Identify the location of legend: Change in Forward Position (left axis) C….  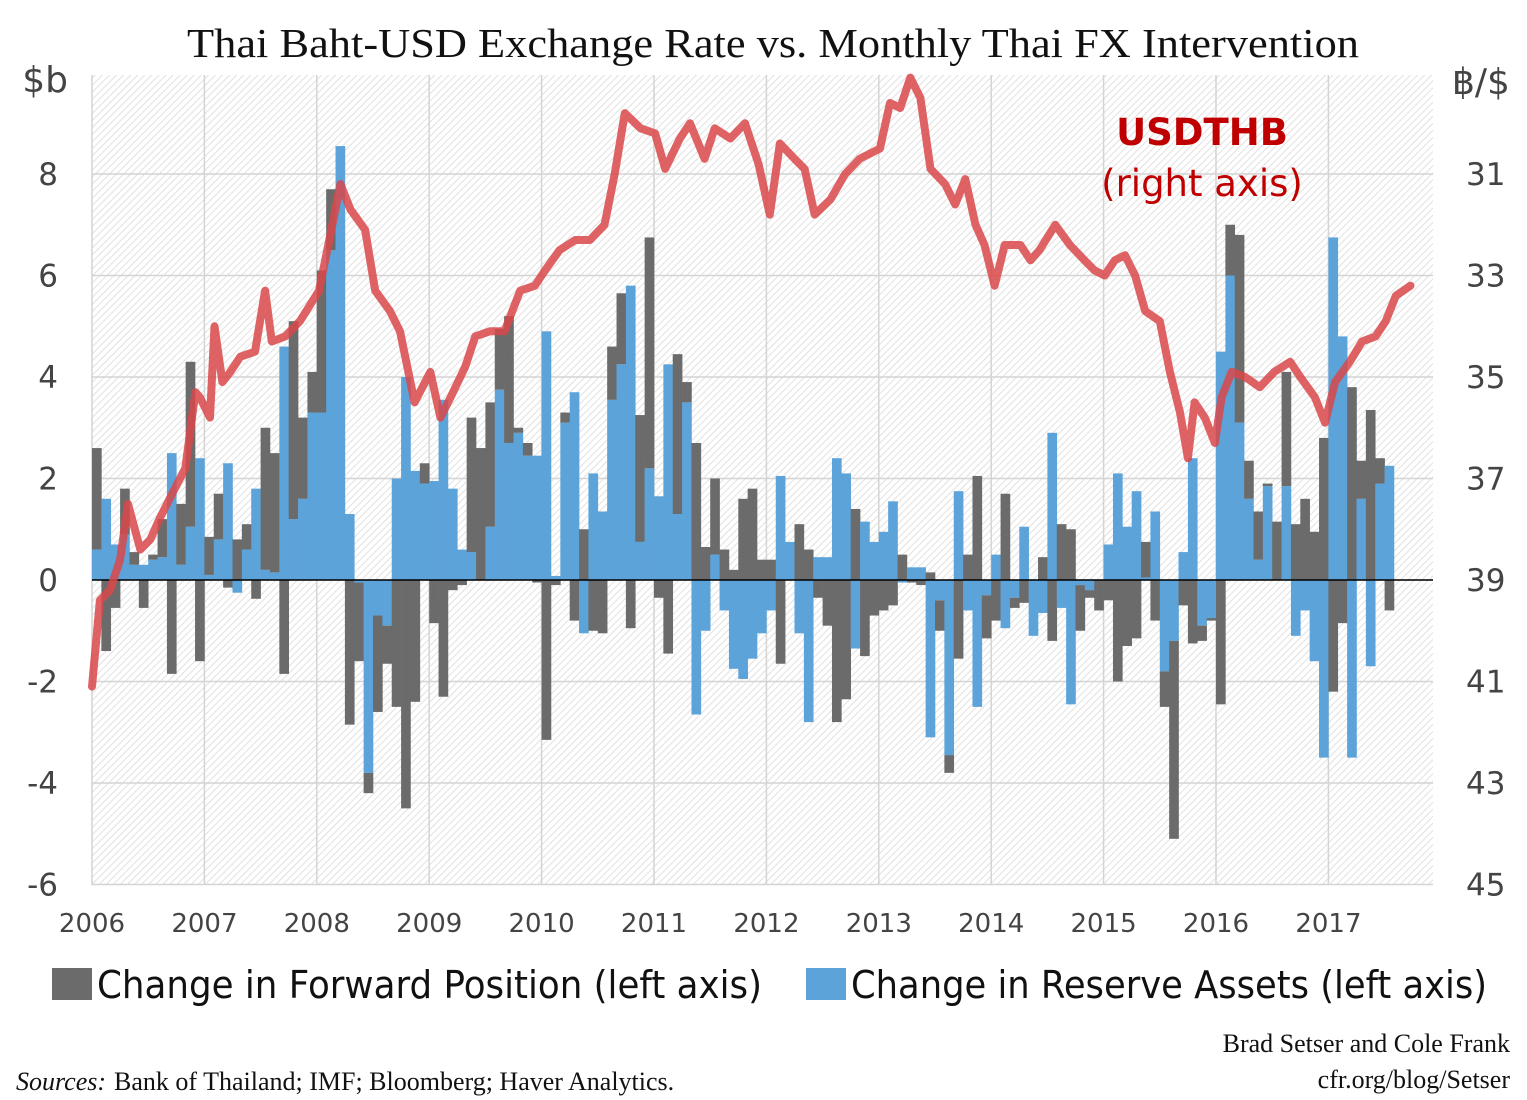
(769, 985).